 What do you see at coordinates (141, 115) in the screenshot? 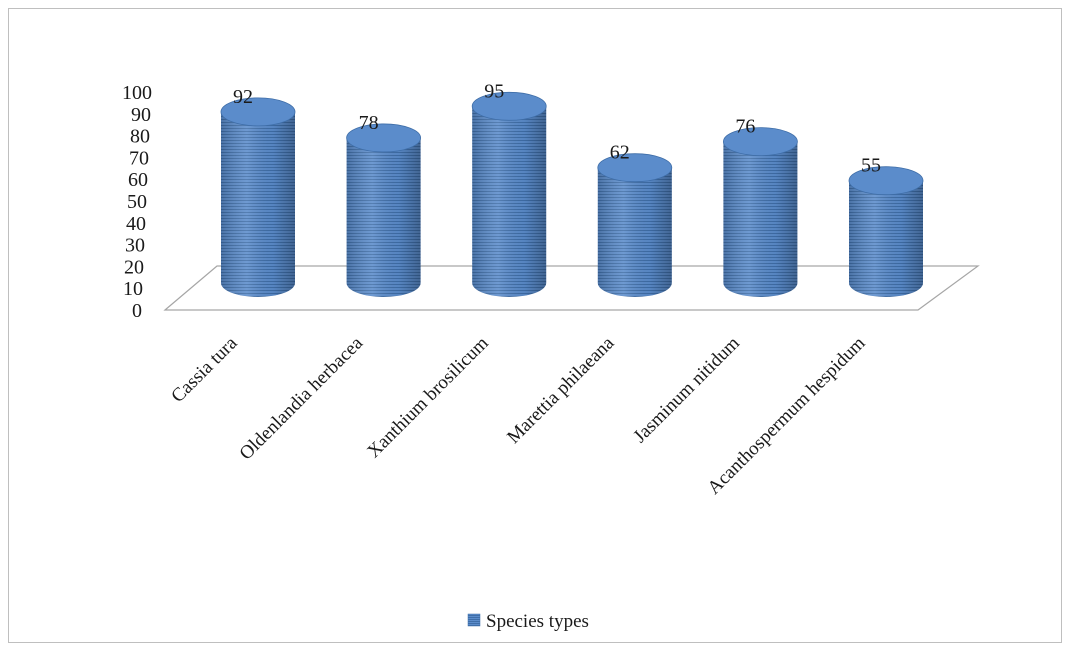
I see `y-tick-label: 90` at bounding box center [141, 115].